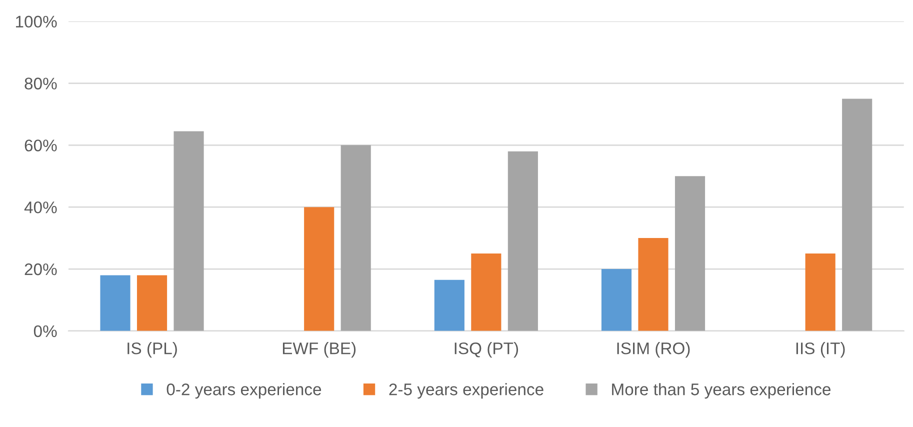 The image size is (913, 427). I want to click on y-tick-label: 40%, so click(40, 207).